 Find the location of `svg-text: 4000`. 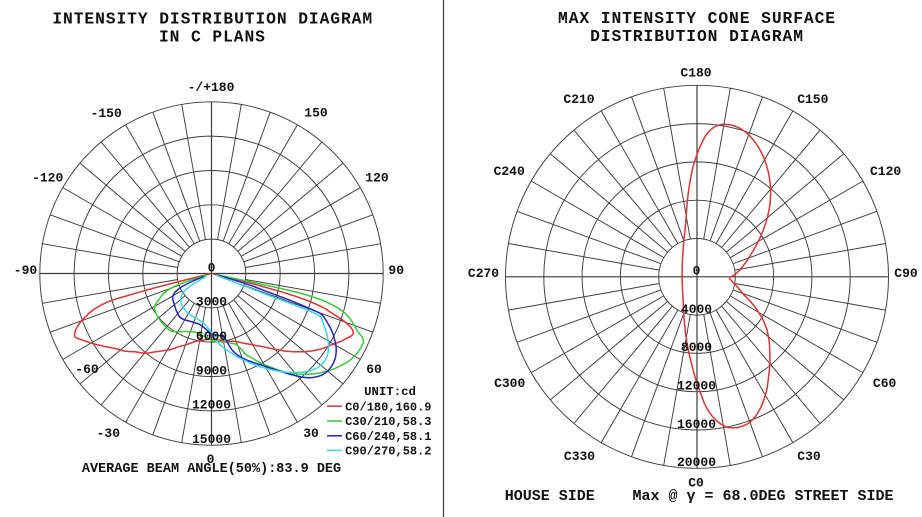

svg-text: 4000 is located at coordinates (696, 309).